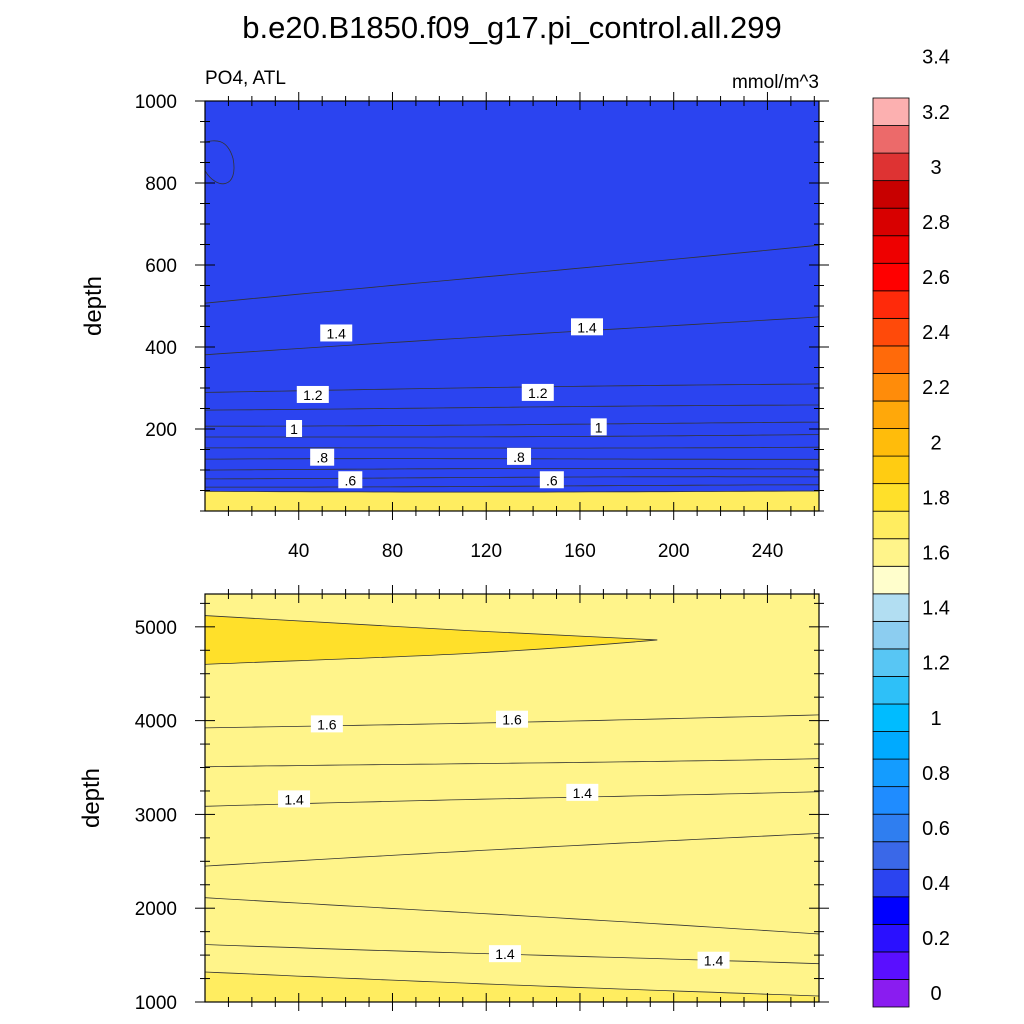  Describe the element at coordinates (91, 798) in the screenshot. I see `lower-y-axis-label: depth` at that location.